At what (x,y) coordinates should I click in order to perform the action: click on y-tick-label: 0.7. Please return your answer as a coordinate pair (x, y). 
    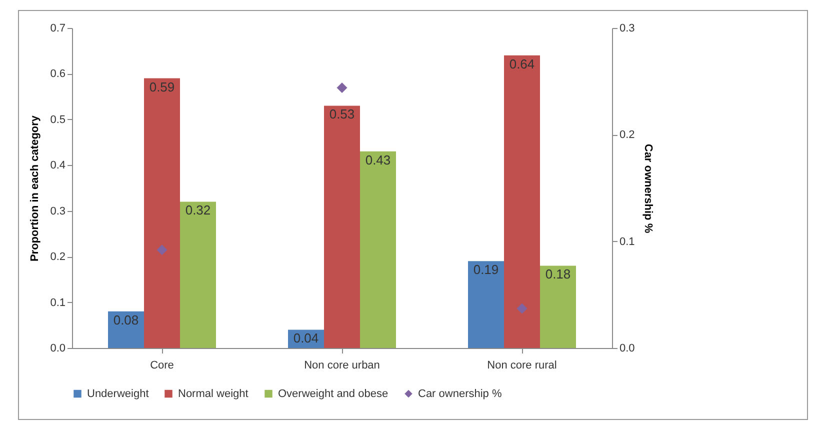
    Looking at the image, I should click on (58, 28).